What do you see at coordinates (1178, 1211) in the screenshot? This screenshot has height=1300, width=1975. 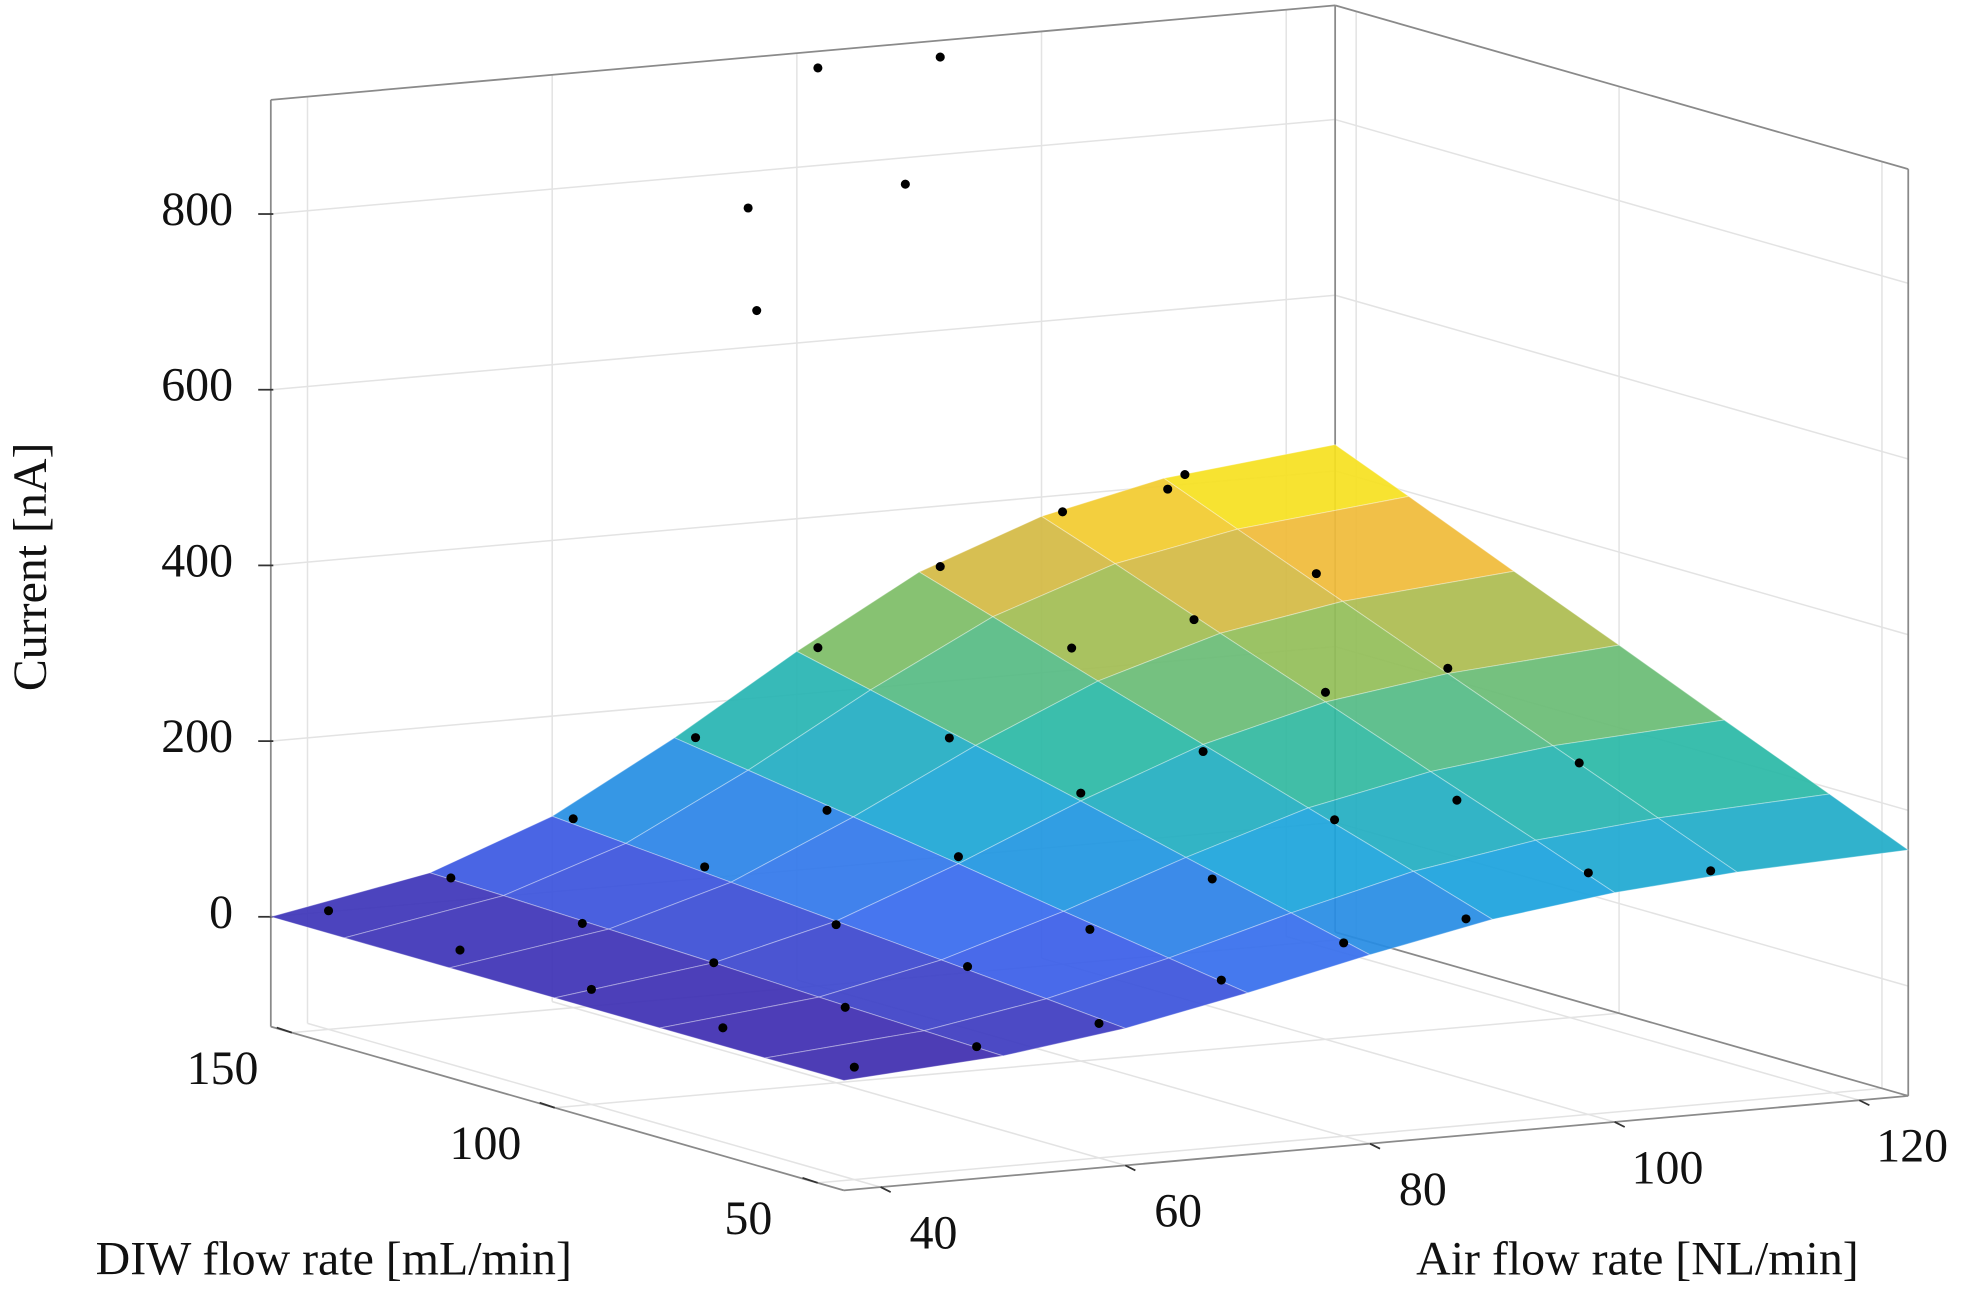 I see `x-tick-label: 60` at bounding box center [1178, 1211].